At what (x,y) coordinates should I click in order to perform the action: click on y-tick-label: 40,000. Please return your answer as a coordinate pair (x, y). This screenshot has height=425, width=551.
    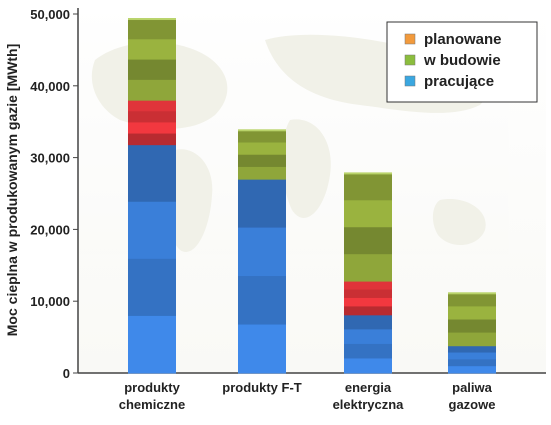
    Looking at the image, I should click on (50, 86).